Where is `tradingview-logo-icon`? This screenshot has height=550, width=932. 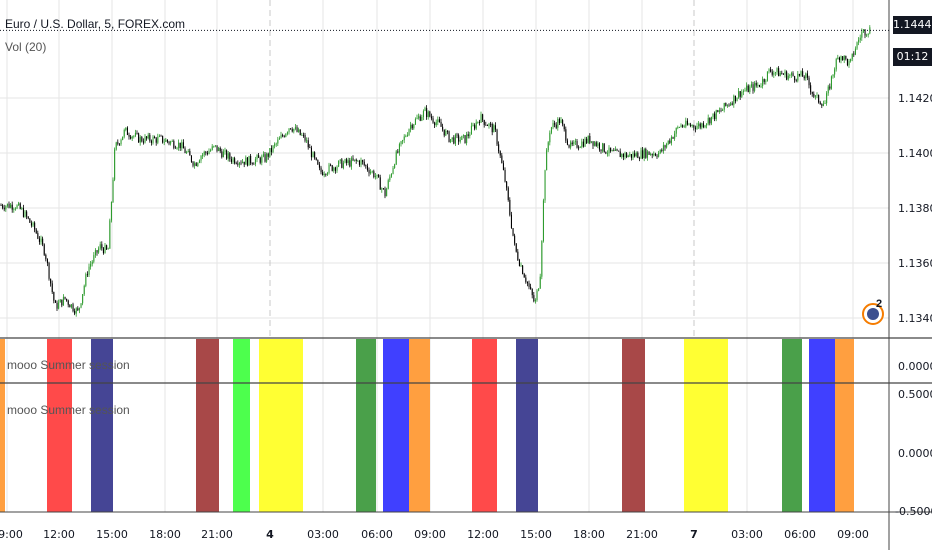 tradingview-logo-icon is located at coordinates (873, 314).